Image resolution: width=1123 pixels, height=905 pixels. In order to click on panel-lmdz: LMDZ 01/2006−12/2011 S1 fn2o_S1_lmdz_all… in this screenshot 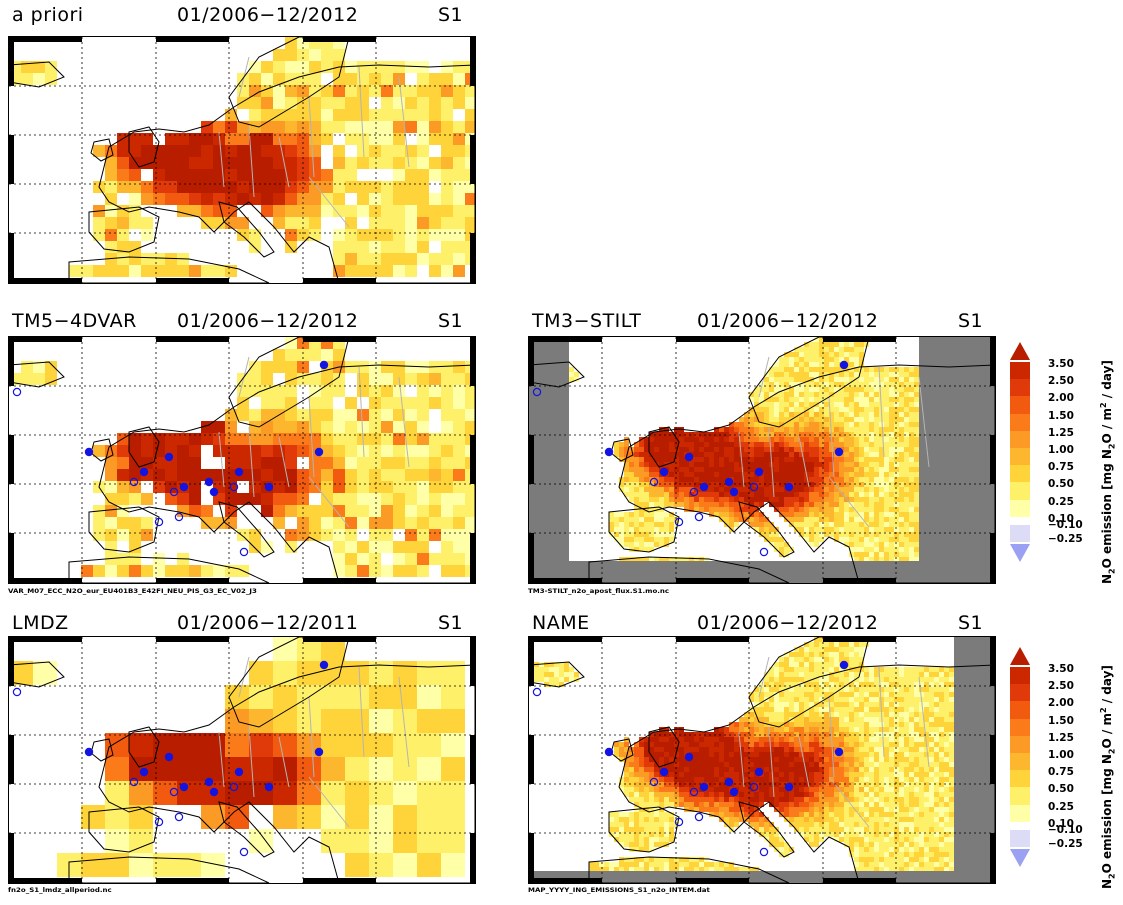, I will do `click(240, 755)`.